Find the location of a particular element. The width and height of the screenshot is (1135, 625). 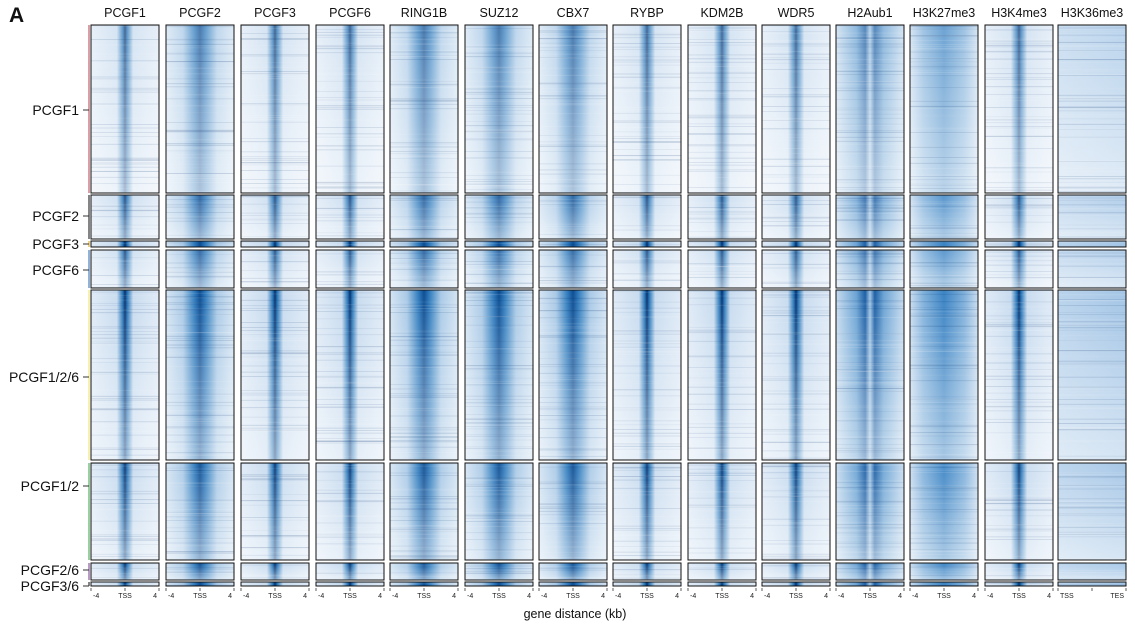

heatmap-column-h3k27me3 is located at coordinates (944, 305).